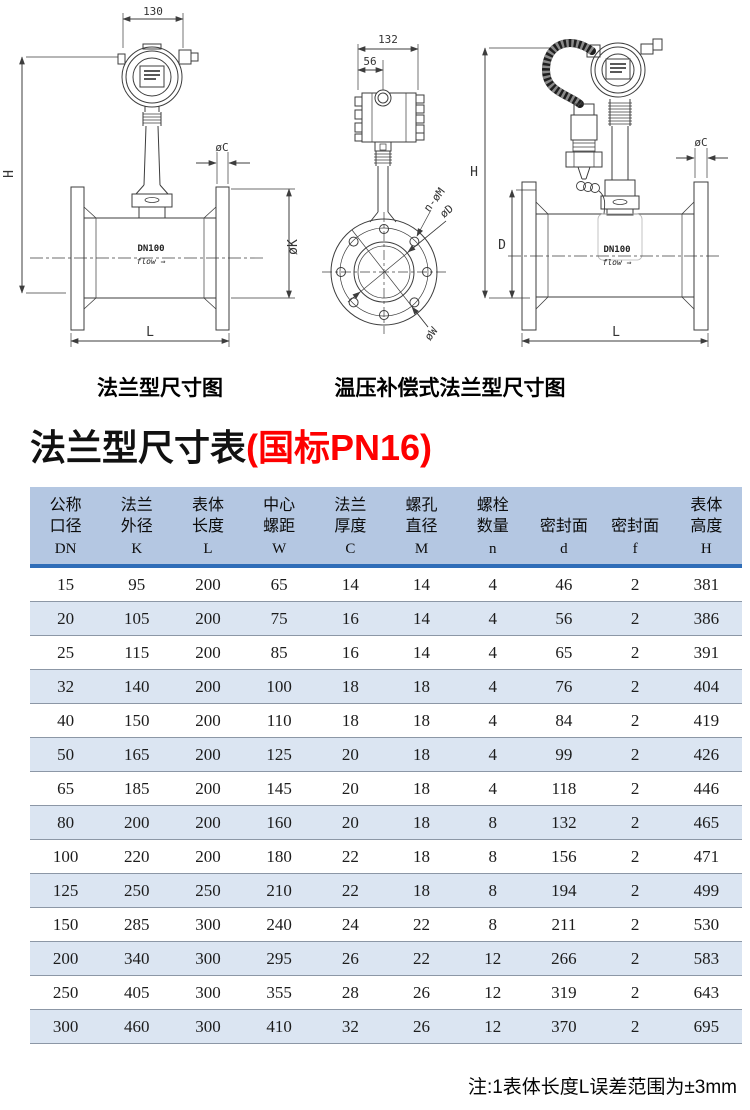 The width and height of the screenshot is (750, 1110). Describe the element at coordinates (616, 332) in the screenshot. I see `dim-label-l-right: L` at that location.